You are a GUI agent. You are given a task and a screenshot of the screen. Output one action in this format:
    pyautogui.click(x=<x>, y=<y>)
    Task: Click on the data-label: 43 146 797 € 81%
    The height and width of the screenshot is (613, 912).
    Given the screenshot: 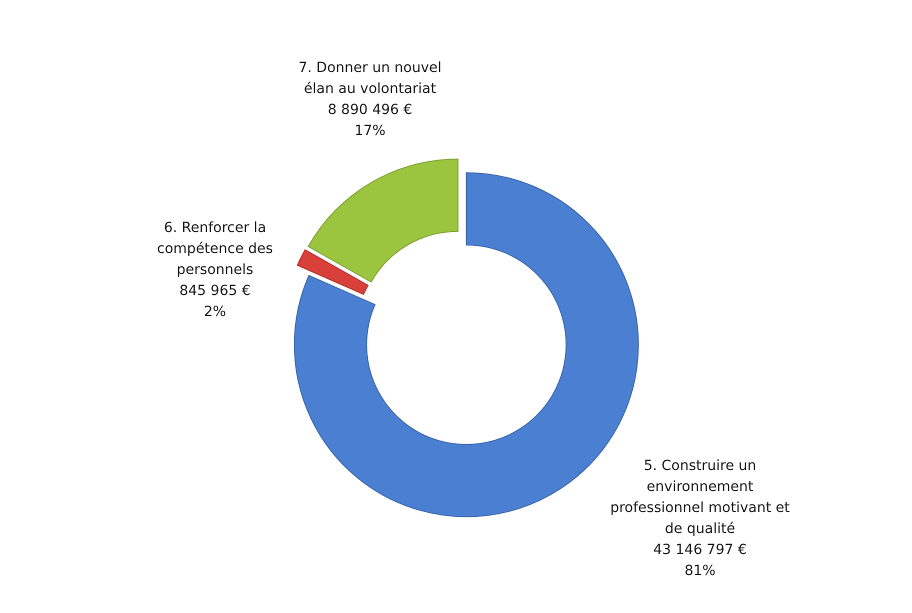 What is the action you would take?
    pyautogui.click(x=700, y=560)
    